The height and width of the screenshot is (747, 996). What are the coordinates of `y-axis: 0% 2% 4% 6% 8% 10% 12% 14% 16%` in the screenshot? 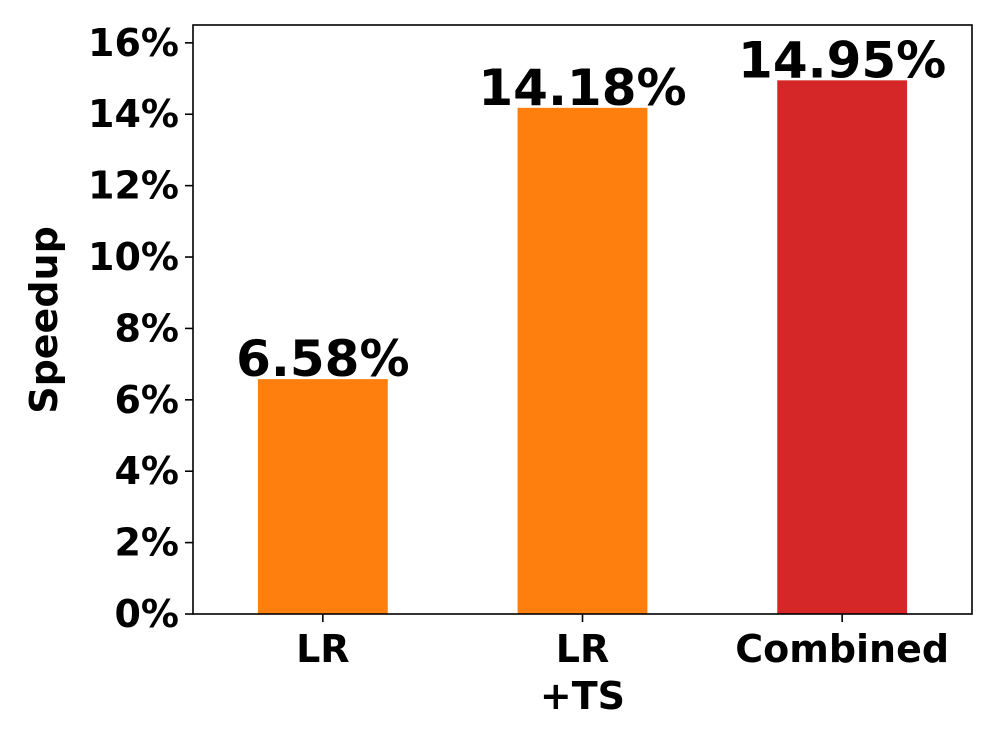 It's located at (140, 328).